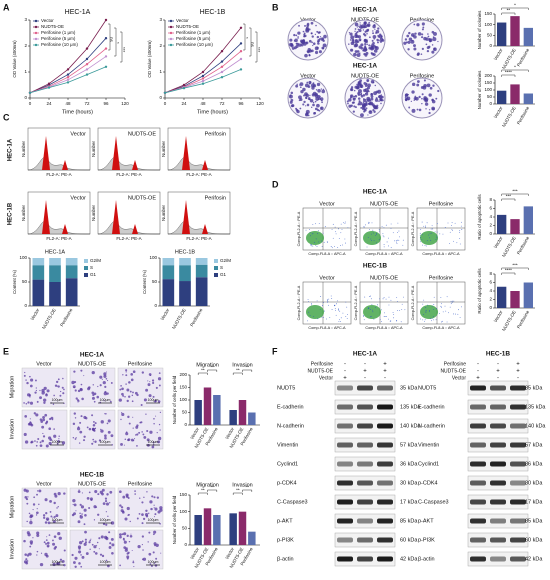 The width and height of the screenshot is (550, 580). Describe the element at coordinates (92, 364) in the screenshot. I see `image-label: NUDT5-OE` at that location.